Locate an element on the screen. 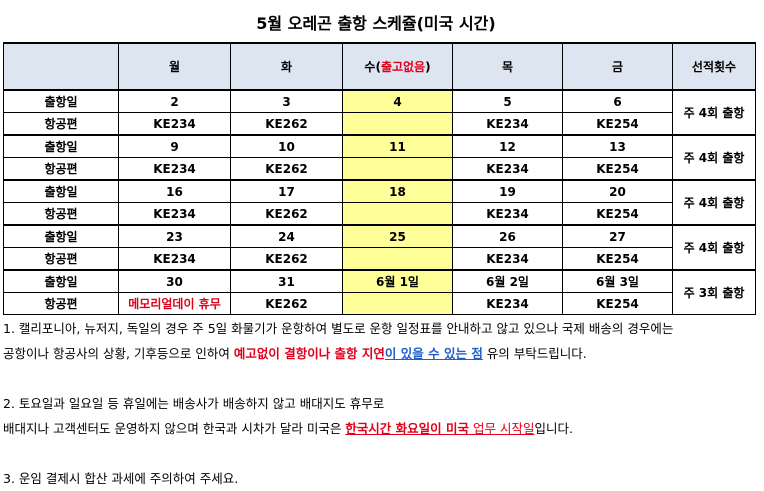  table-row: 출항일 23 24 25 26 27 주 4회 출항 is located at coordinates (379, 247).